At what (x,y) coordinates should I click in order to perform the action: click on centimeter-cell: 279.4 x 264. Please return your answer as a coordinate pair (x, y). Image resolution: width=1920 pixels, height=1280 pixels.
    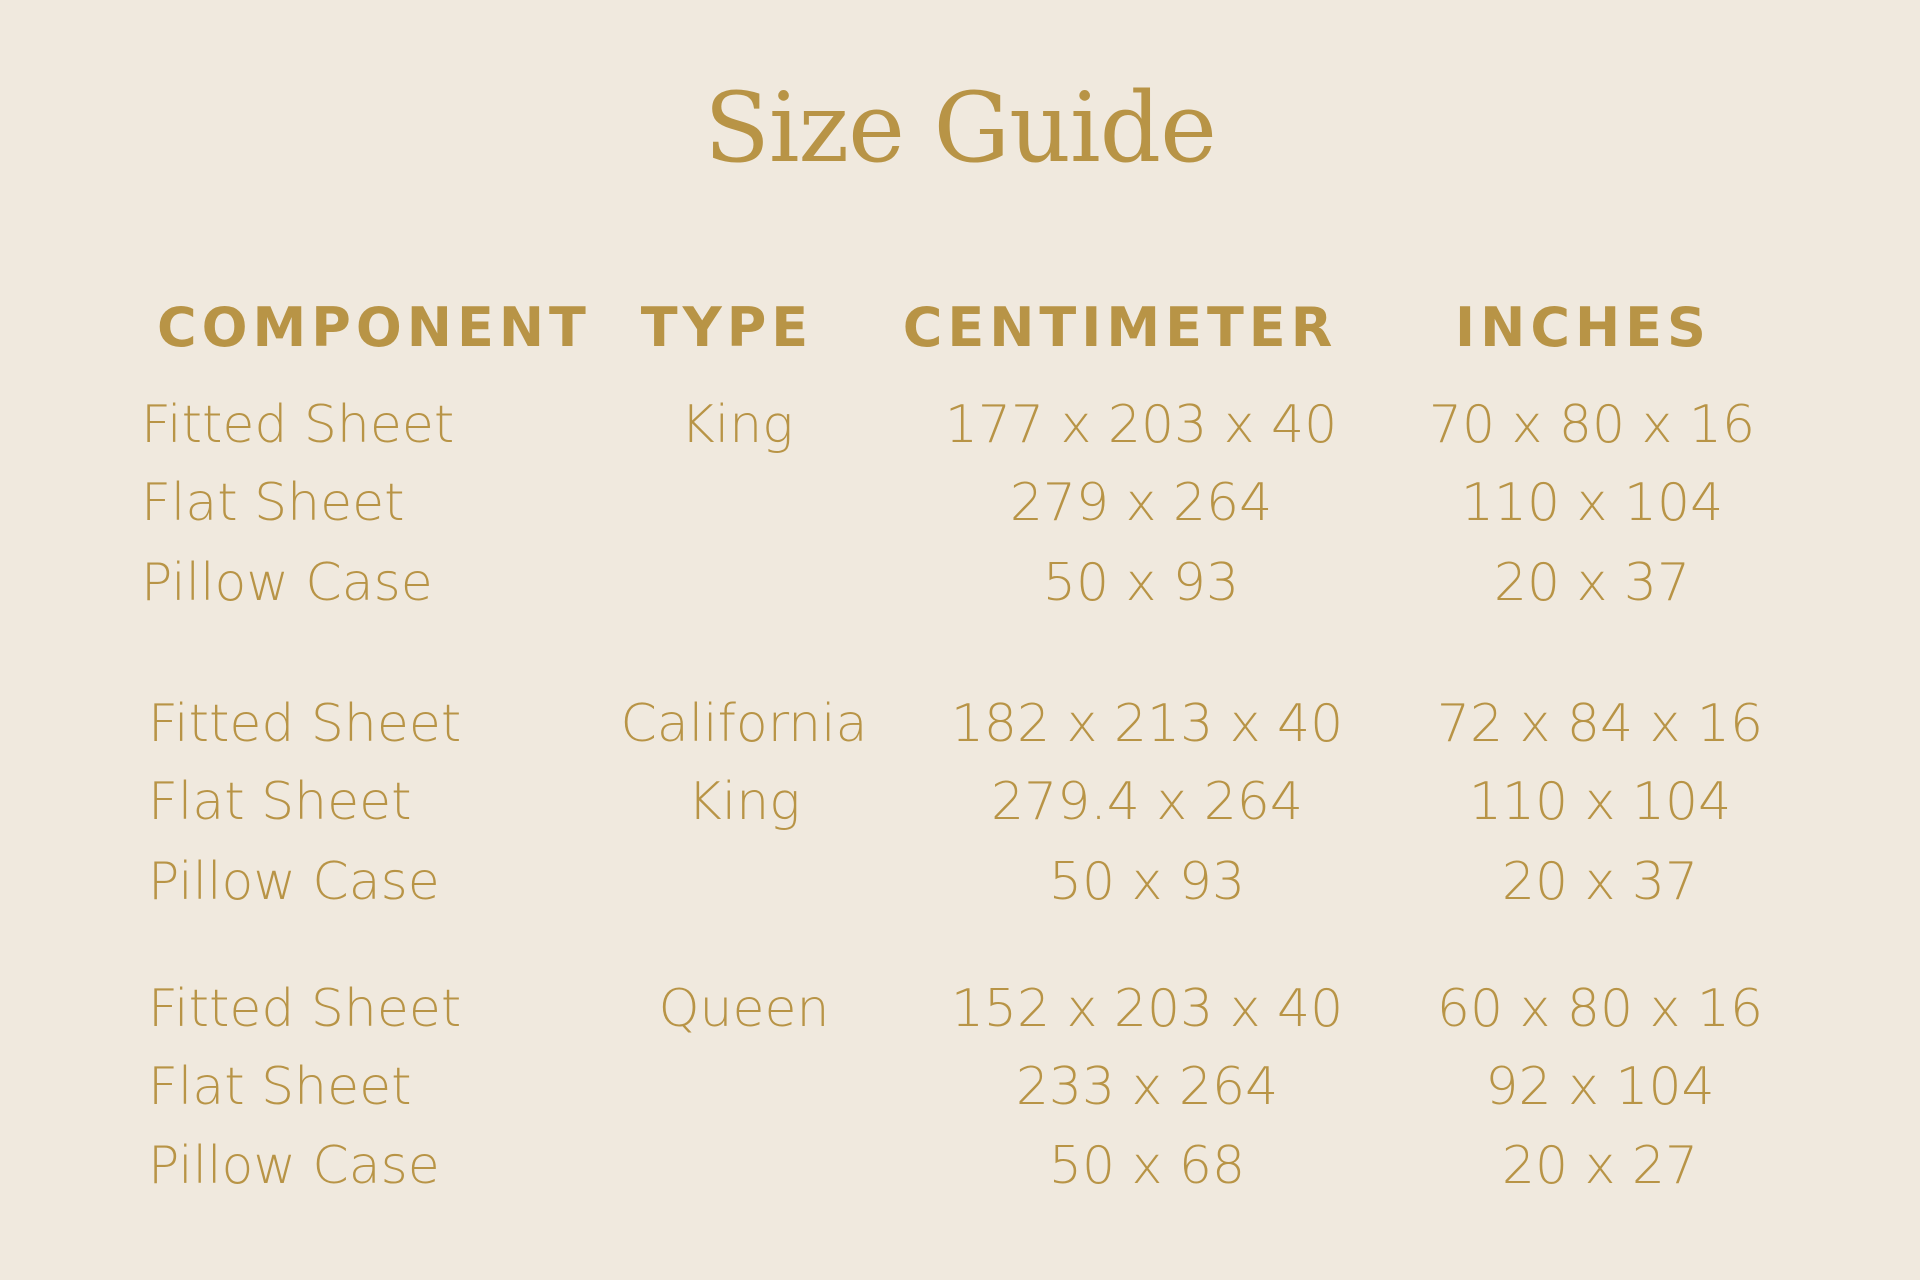
    Looking at the image, I should click on (1147, 802).